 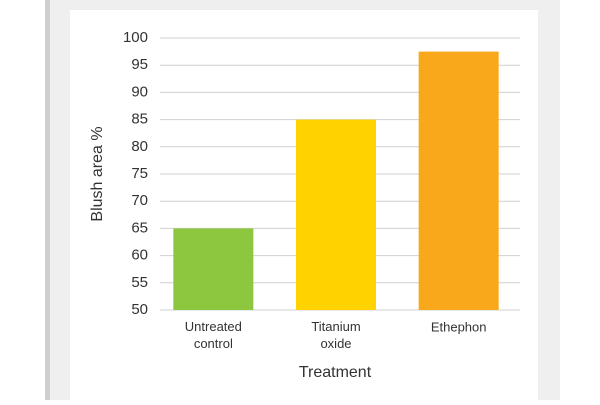 I want to click on x-tick-label: Ethephon, so click(x=459, y=326).